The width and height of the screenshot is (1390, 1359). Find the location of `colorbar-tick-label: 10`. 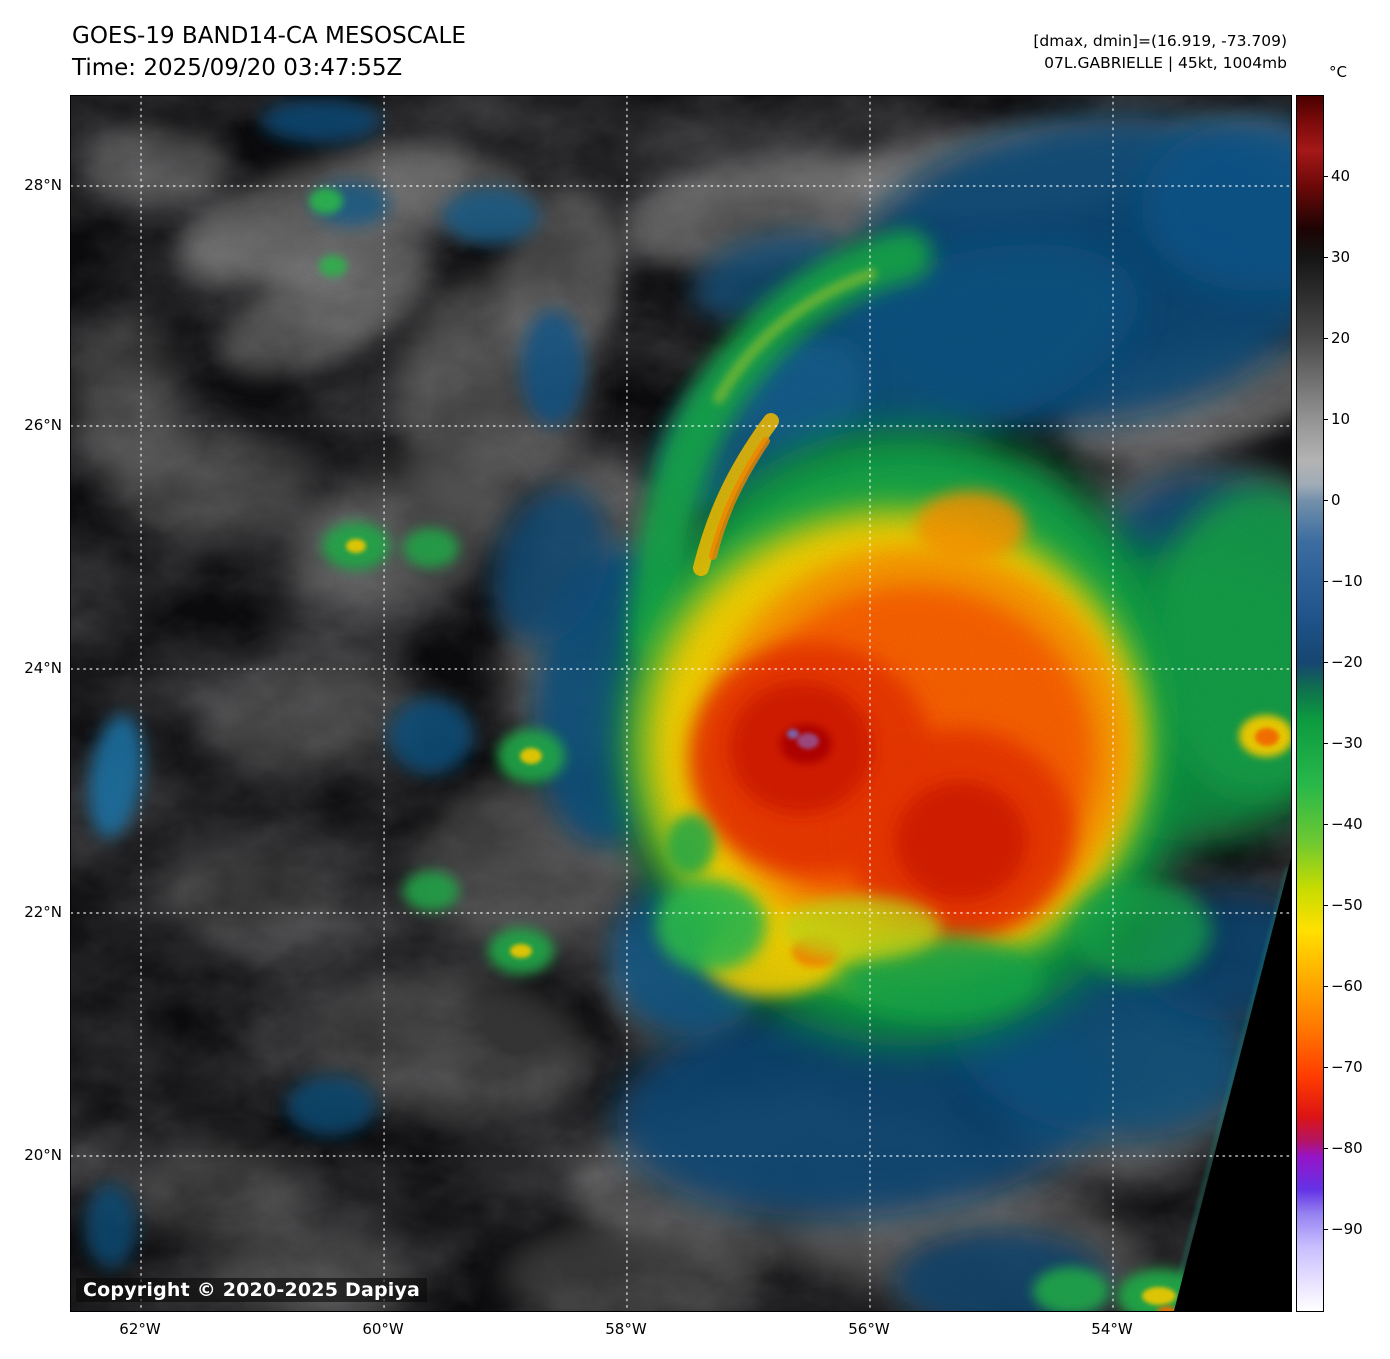

colorbar-tick-label: 10 is located at coordinates (1341, 419).